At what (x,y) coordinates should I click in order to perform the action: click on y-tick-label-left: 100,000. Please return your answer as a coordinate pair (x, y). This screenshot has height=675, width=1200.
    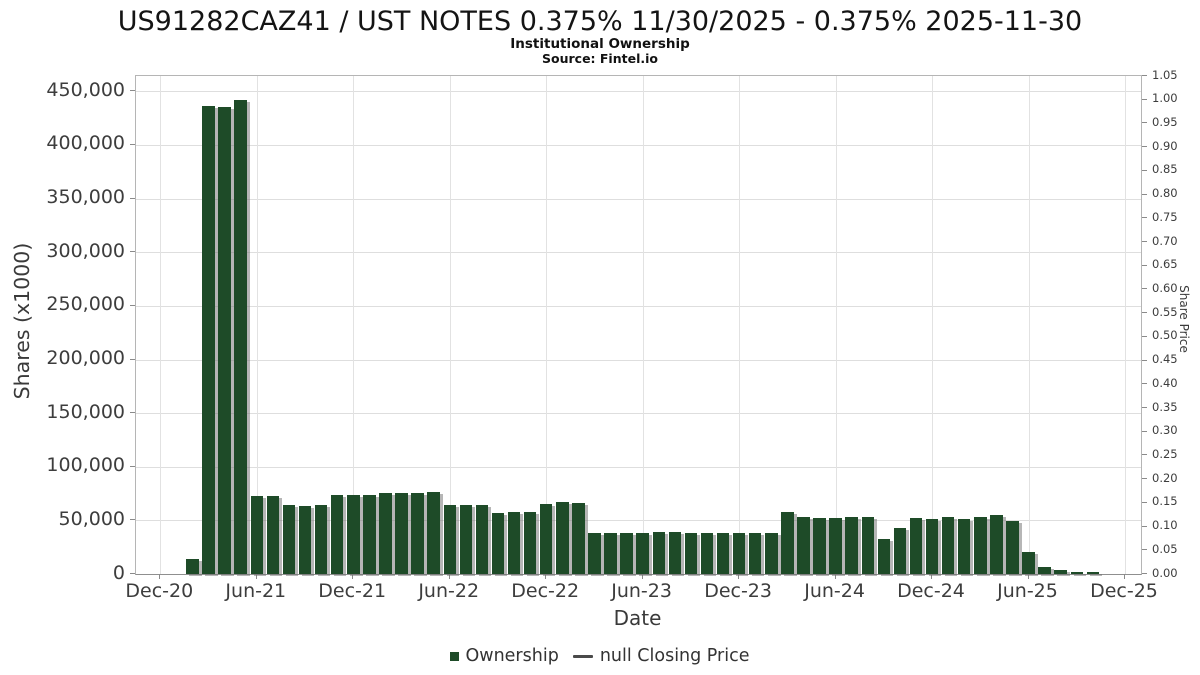
    Looking at the image, I should click on (85, 465).